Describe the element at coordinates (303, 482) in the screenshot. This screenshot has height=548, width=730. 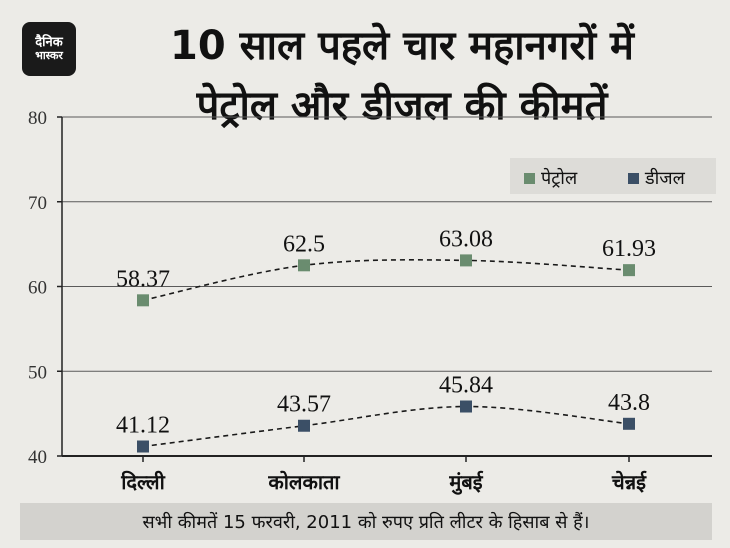
I see `x-tick-label-1: कोलकाता` at that location.